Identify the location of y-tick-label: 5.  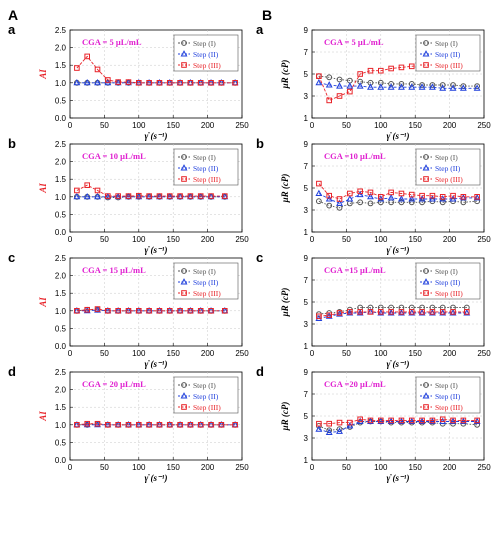
(306, 302).